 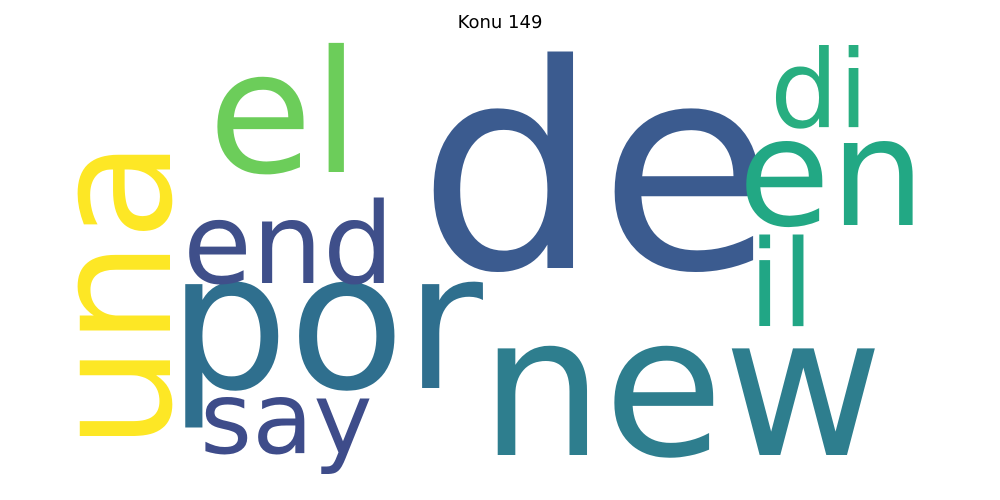 What do you see at coordinates (286, 418) in the screenshot?
I see `word-say: say` at bounding box center [286, 418].